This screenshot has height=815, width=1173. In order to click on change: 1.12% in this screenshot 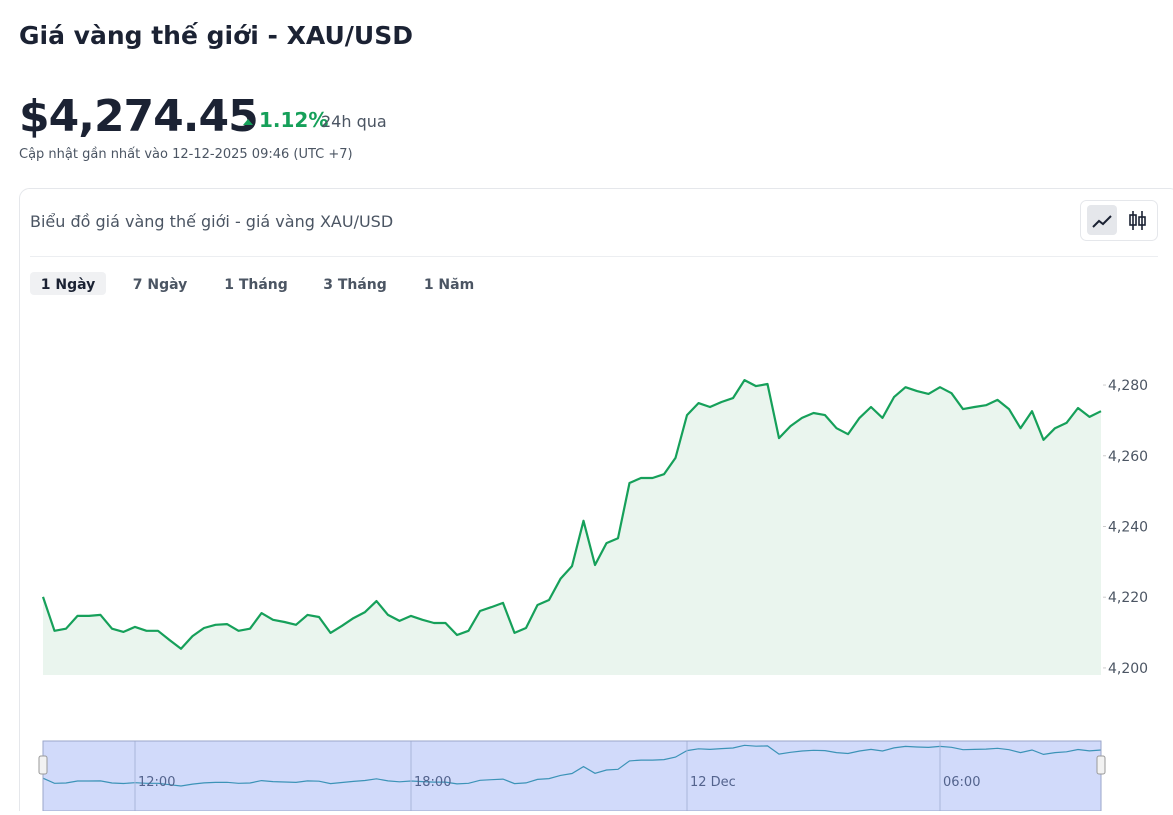, I will do `click(293, 120)`.